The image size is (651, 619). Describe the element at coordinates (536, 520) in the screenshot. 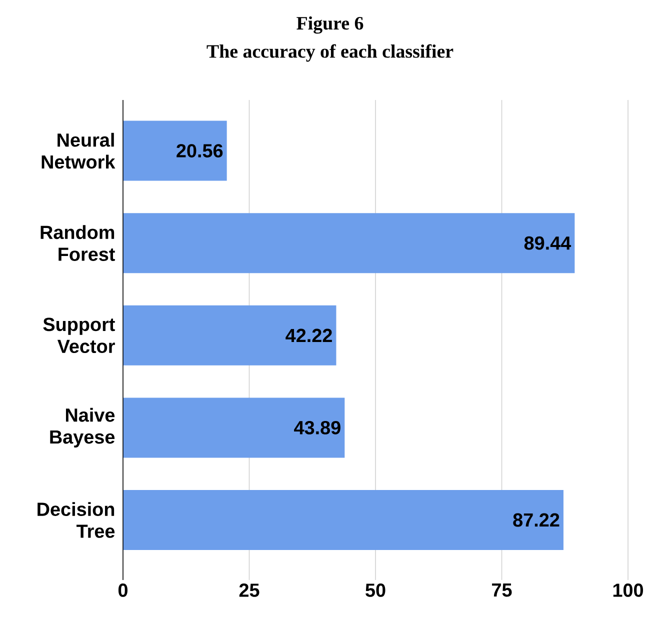

I see `data-label: 87.22` at that location.